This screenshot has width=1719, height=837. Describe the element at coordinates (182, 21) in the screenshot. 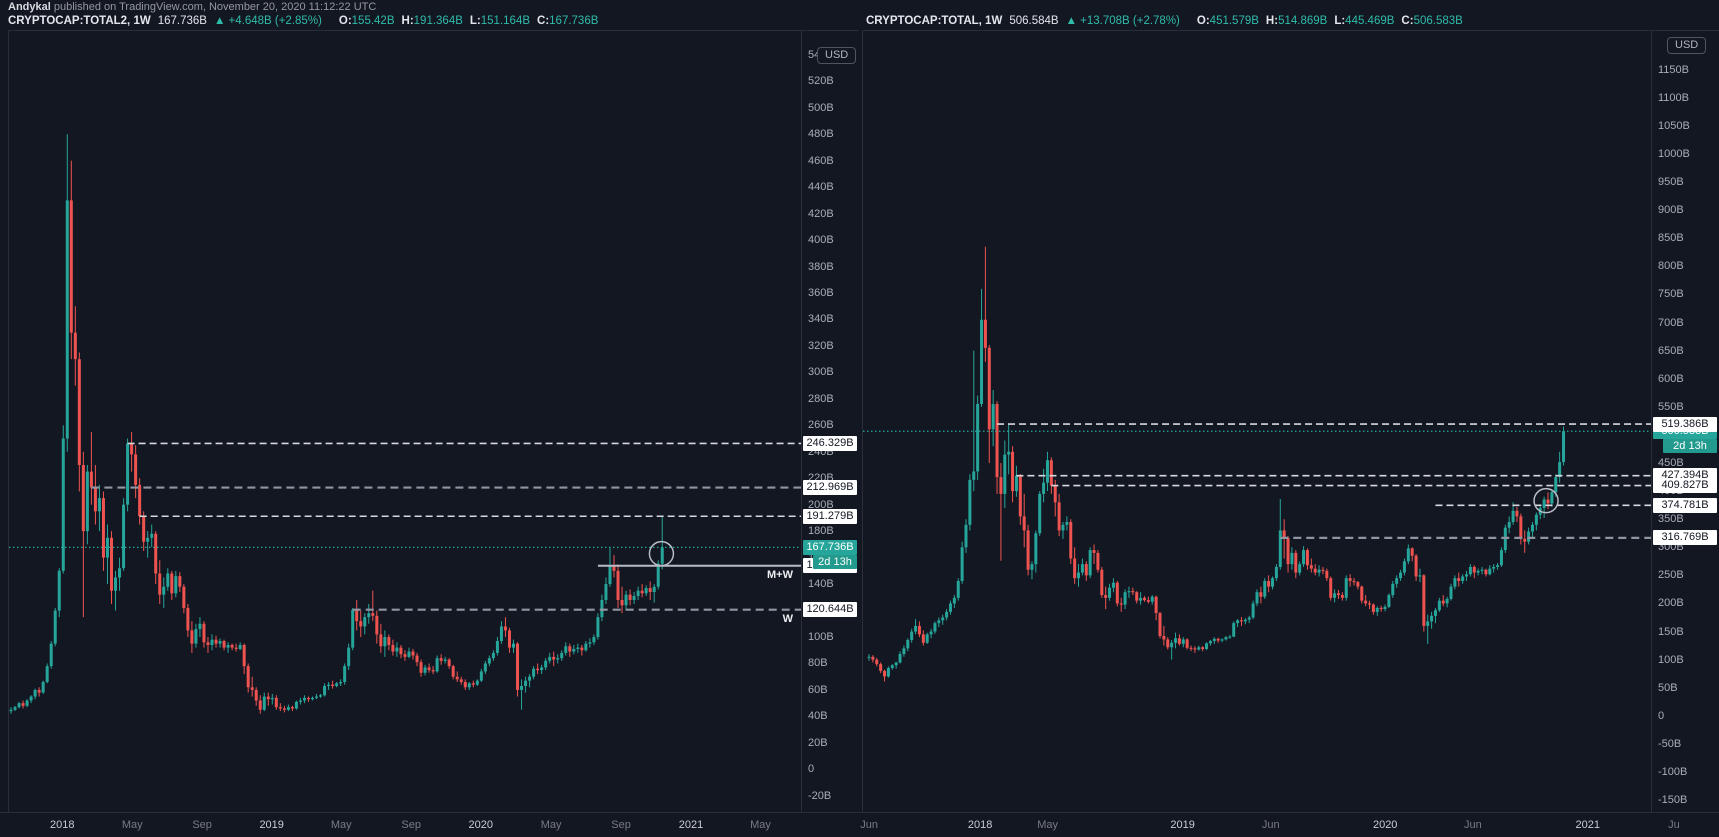

I see `last-price: 167.736B` at that location.